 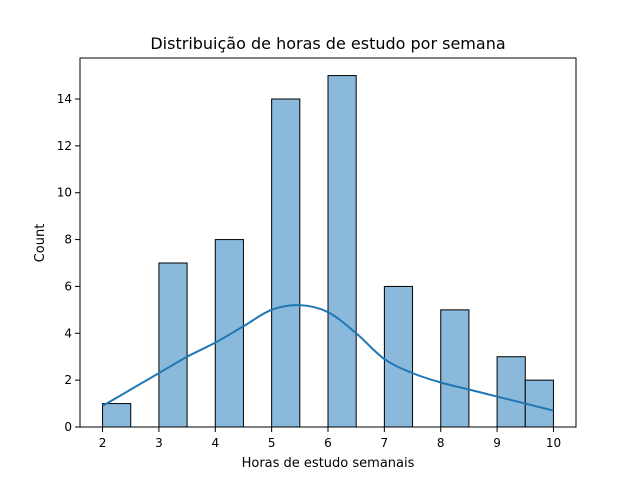 What do you see at coordinates (64, 193) in the screenshot?
I see `y-tick-label: 10` at bounding box center [64, 193].